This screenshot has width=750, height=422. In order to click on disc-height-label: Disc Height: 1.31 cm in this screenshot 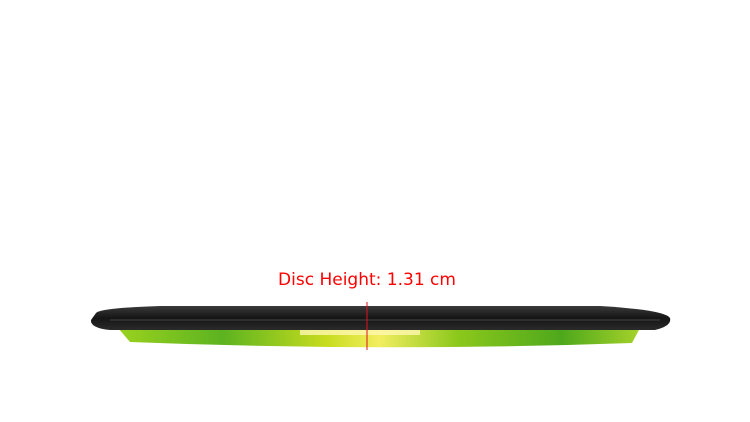, I will do `click(367, 280)`.